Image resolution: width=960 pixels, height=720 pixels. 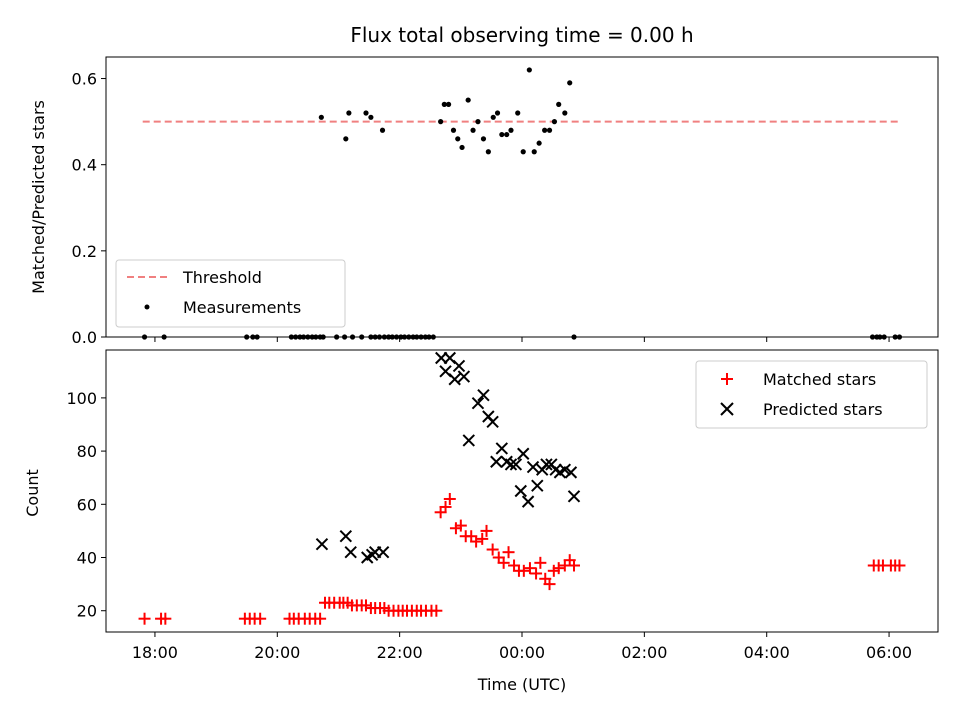 What do you see at coordinates (819, 379) in the screenshot?
I see `matched-legend-label: Matched stars` at bounding box center [819, 379].